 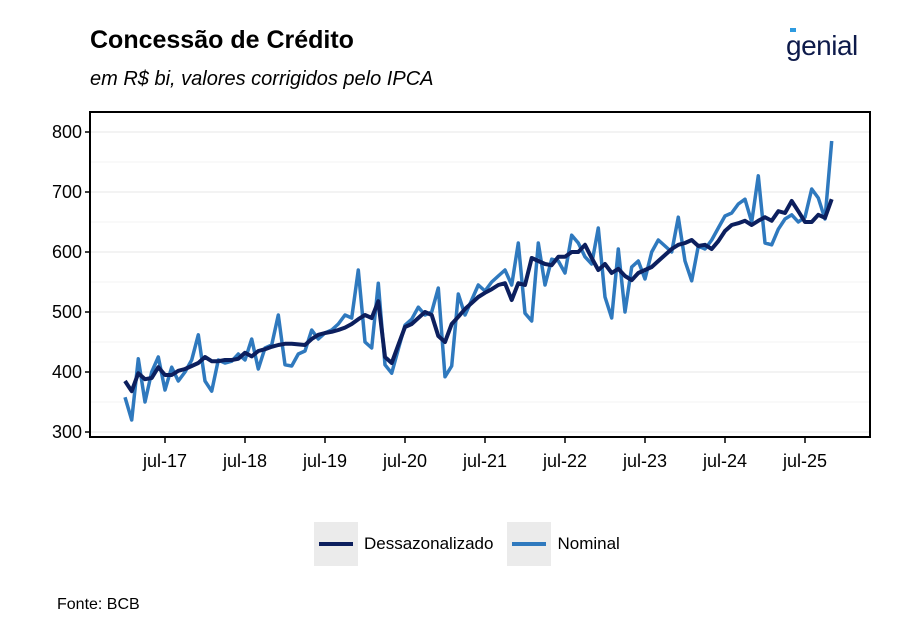 What do you see at coordinates (529, 544) in the screenshot?
I see `legend-key-nominal` at bounding box center [529, 544].